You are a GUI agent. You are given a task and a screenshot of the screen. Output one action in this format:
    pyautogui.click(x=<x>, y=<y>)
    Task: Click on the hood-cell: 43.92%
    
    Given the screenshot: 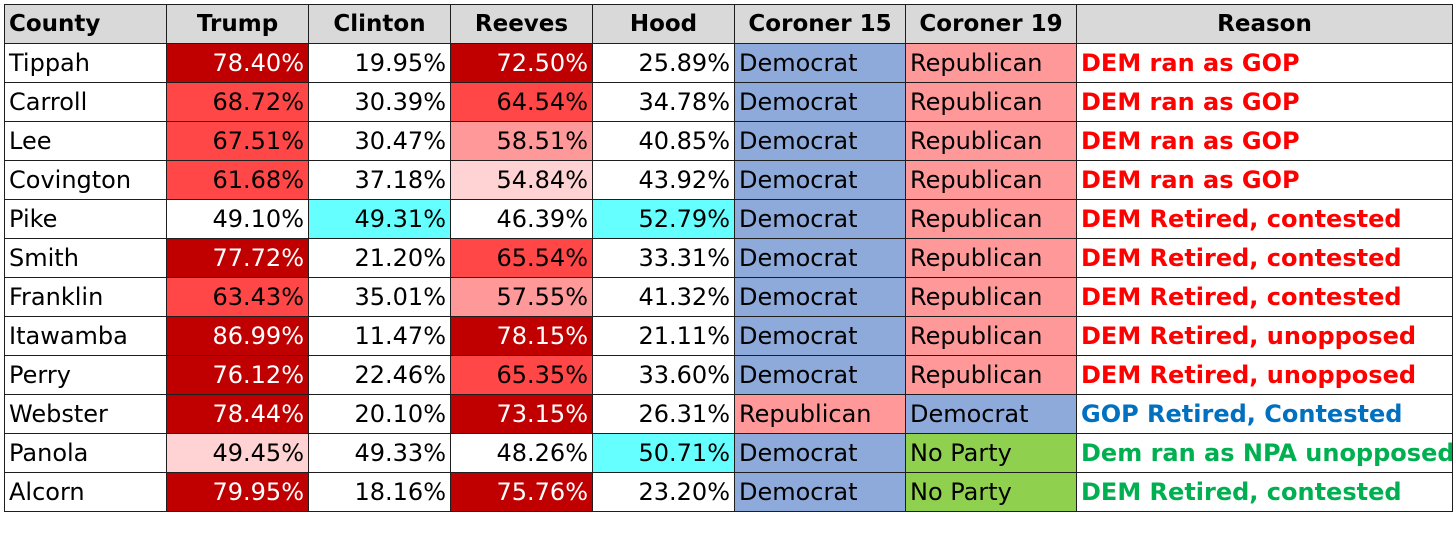 What is the action you would take?
    pyautogui.click(x=663, y=180)
    